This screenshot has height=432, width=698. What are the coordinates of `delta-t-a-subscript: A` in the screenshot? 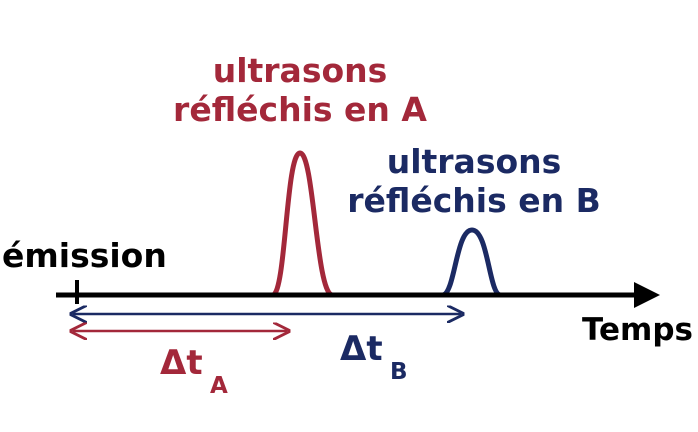 It's located at (219, 386).